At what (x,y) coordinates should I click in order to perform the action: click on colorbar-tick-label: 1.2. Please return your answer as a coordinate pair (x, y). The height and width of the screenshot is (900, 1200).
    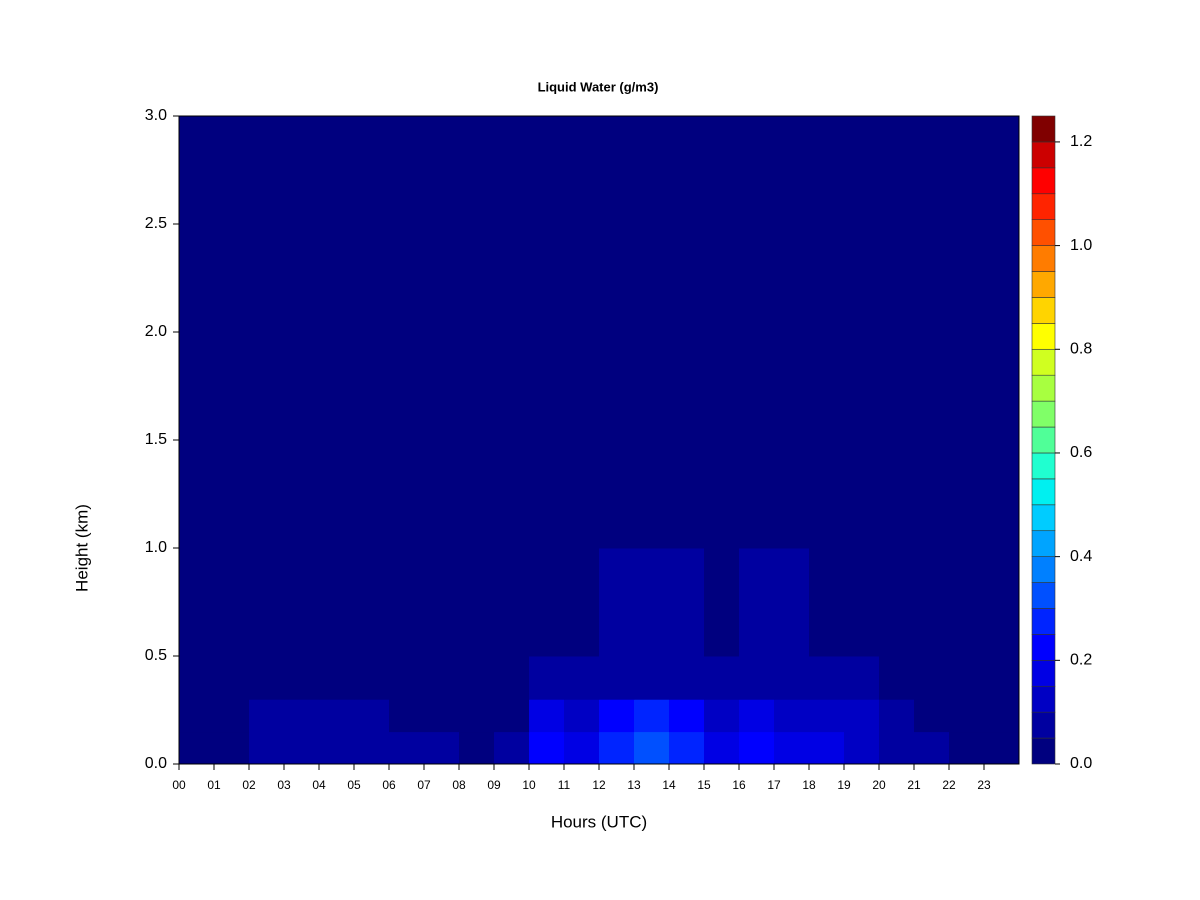
    Looking at the image, I should click on (1081, 141).